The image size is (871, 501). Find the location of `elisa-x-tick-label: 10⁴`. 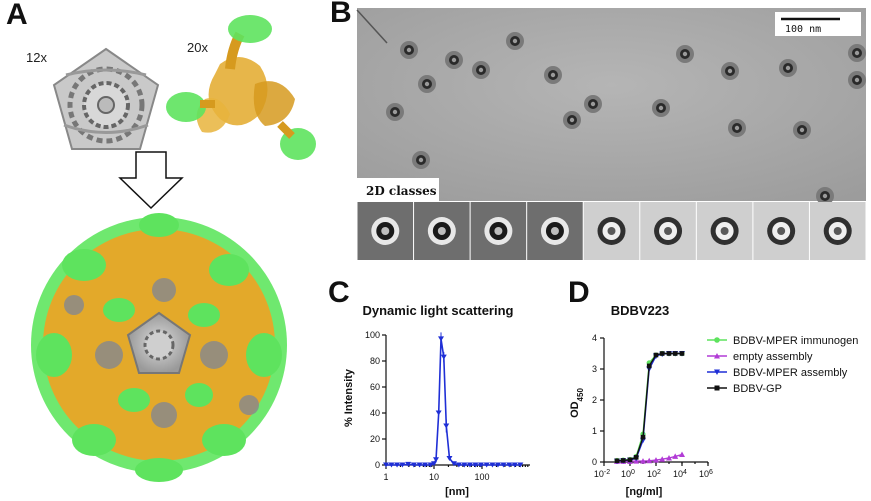

elisa-x-tick-label: 10⁴ is located at coordinates (680, 474).